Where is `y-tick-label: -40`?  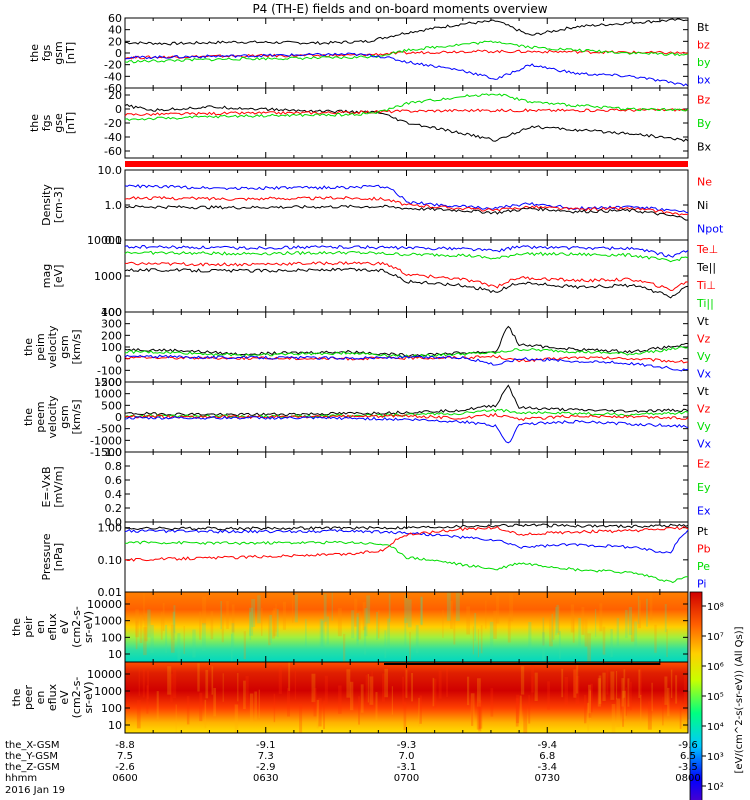 y-tick-label: -40 is located at coordinates (113, 76).